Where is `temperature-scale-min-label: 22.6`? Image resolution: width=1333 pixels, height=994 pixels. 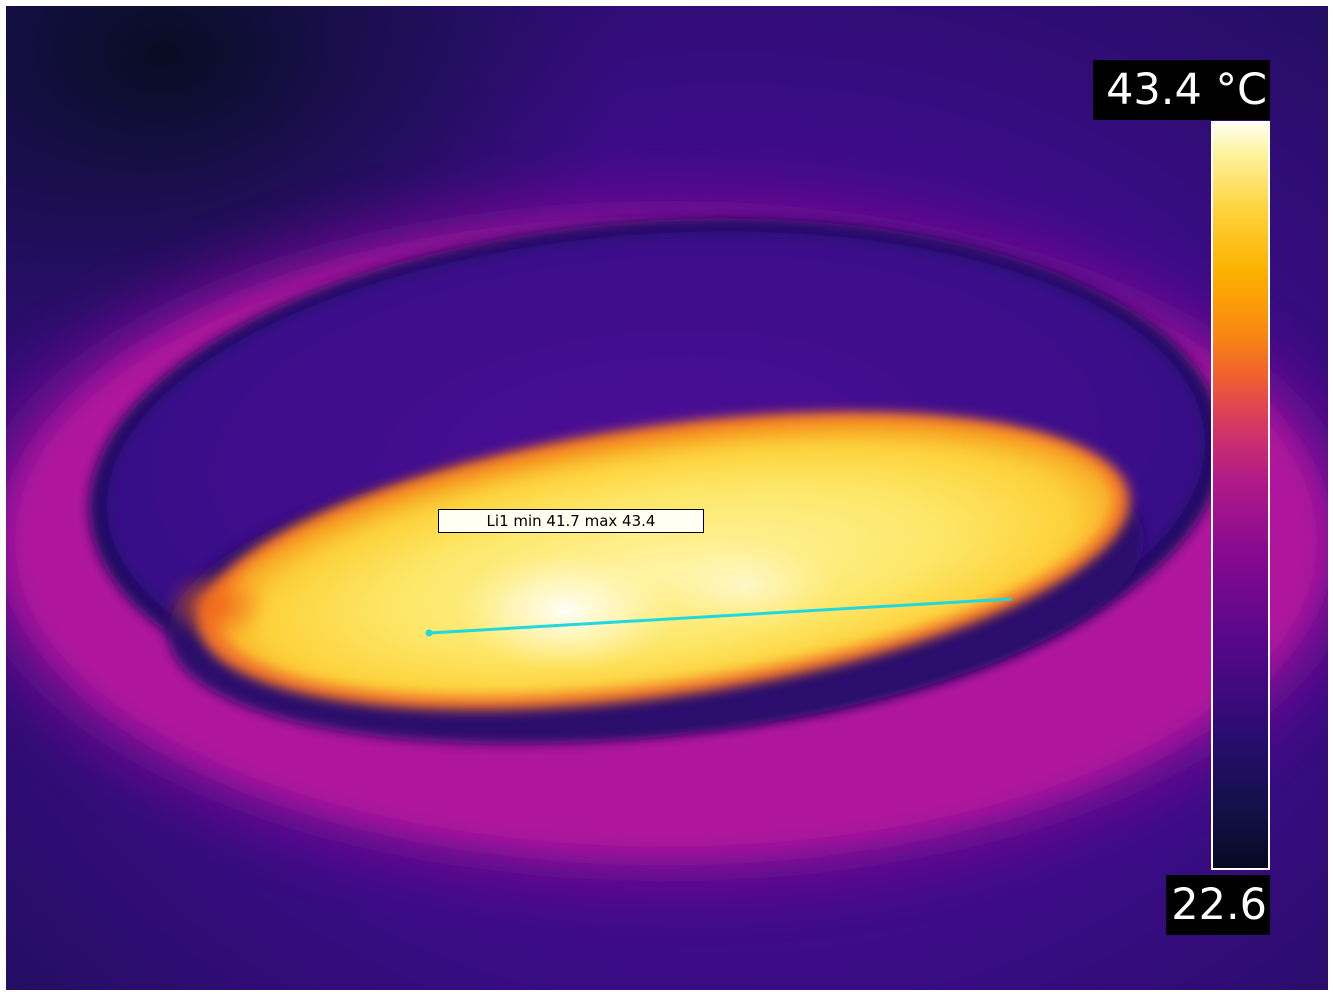 temperature-scale-min-label: 22.6 is located at coordinates (1218, 905).